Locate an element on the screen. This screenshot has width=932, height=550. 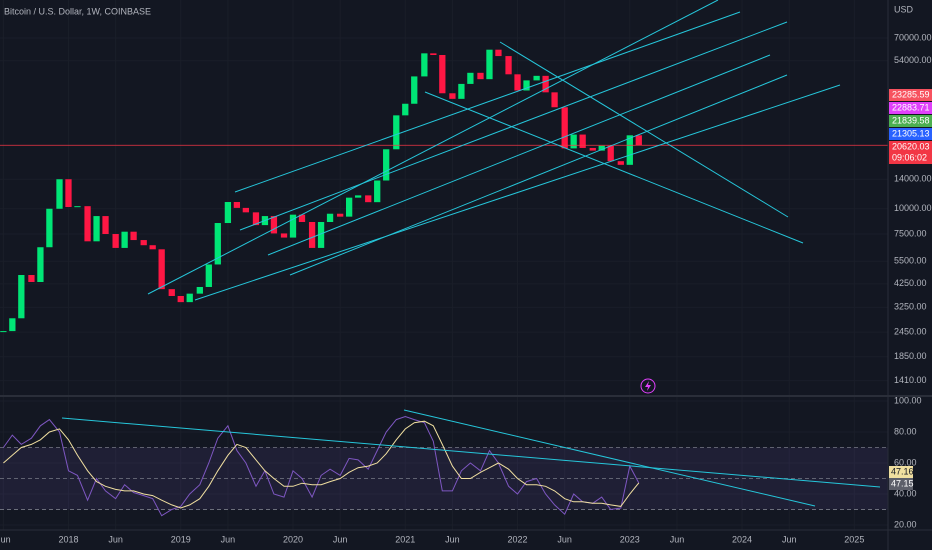
price-tag-label: 20620.03 is located at coordinates (911, 146).